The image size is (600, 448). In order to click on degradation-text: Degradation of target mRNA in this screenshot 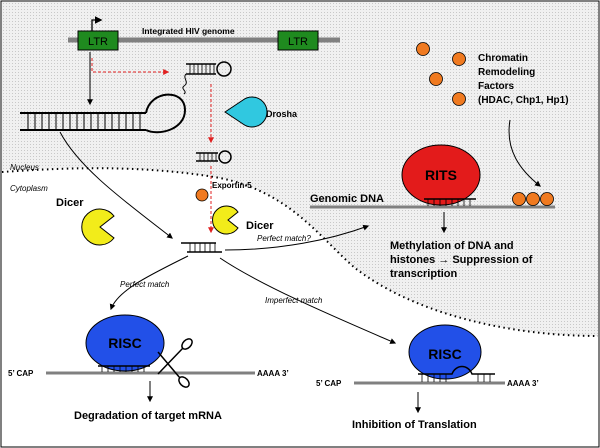, I will do `click(148, 416)`.